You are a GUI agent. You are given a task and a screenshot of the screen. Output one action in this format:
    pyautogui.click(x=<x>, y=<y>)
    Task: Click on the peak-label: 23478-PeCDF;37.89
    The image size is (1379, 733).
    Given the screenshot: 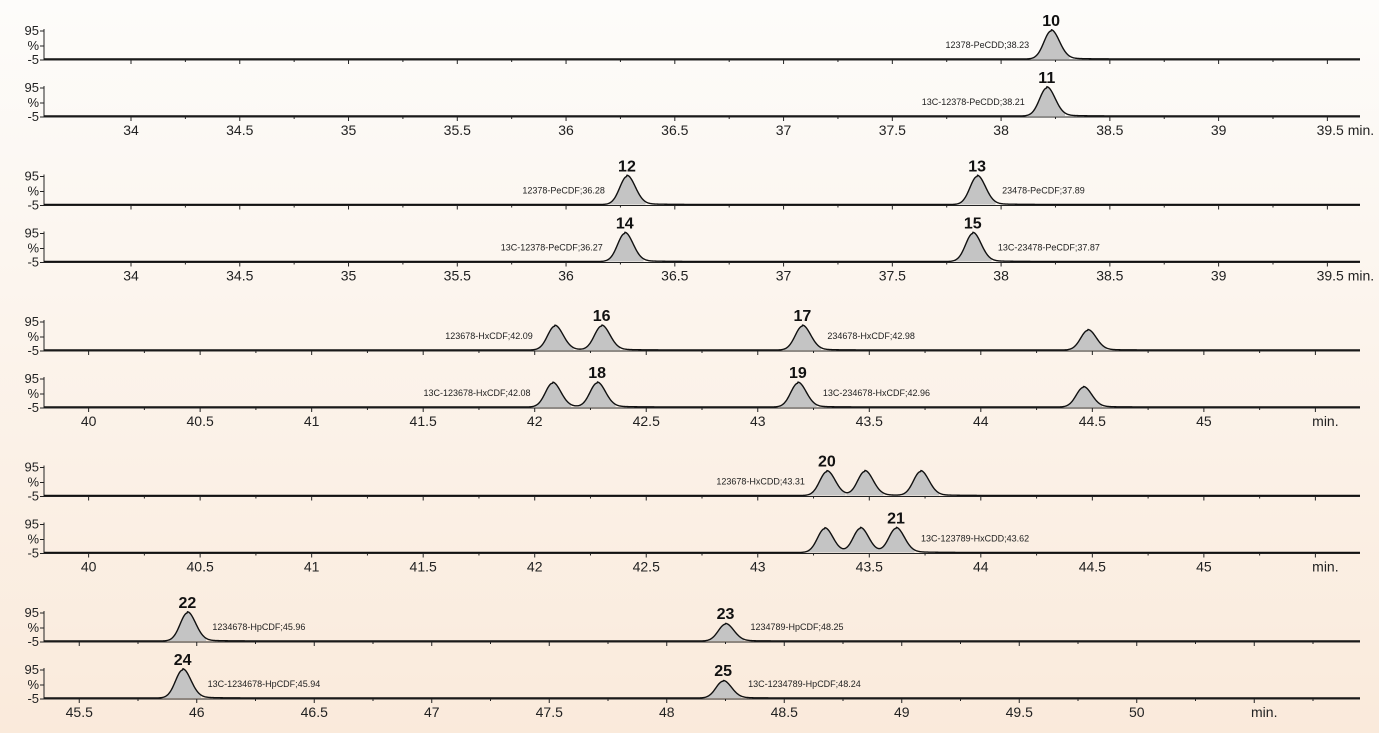 What is the action you would take?
    pyautogui.click(x=1043, y=191)
    